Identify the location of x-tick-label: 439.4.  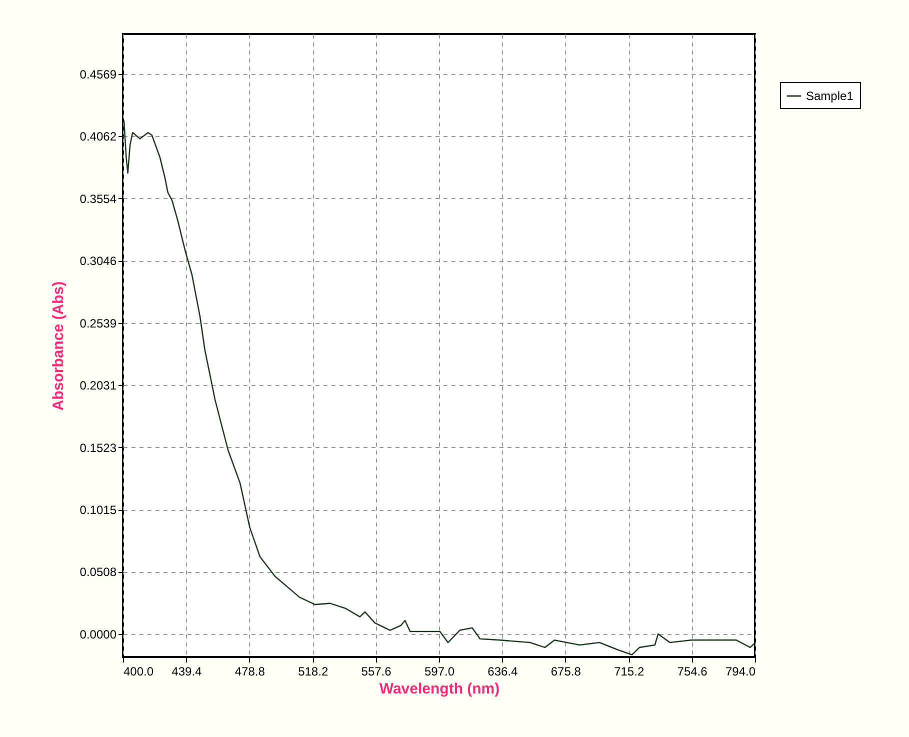
(187, 671).